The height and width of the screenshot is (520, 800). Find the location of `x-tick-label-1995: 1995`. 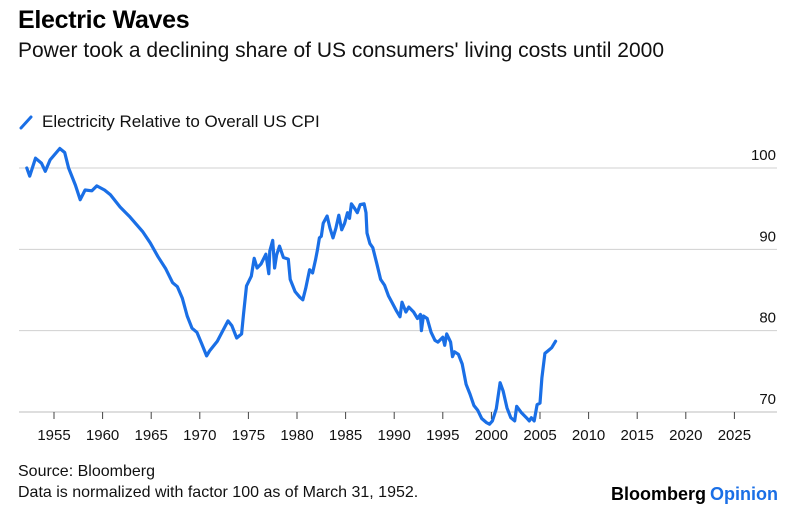

x-tick-label-1995: 1995 is located at coordinates (442, 435).